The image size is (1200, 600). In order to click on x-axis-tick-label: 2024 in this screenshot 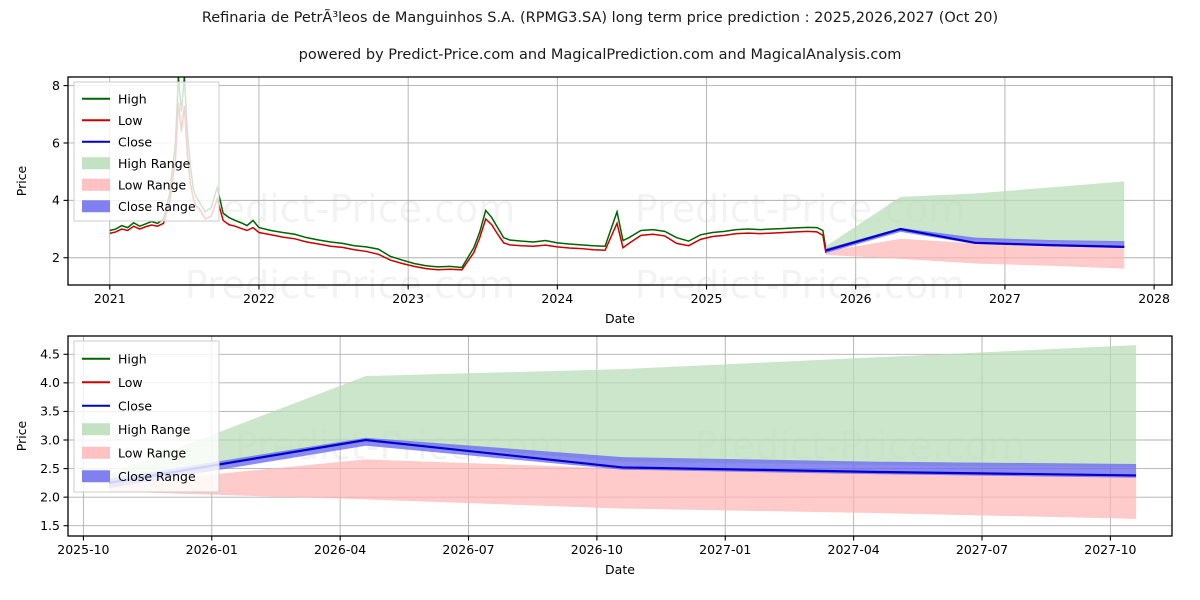, I will do `click(557, 298)`.